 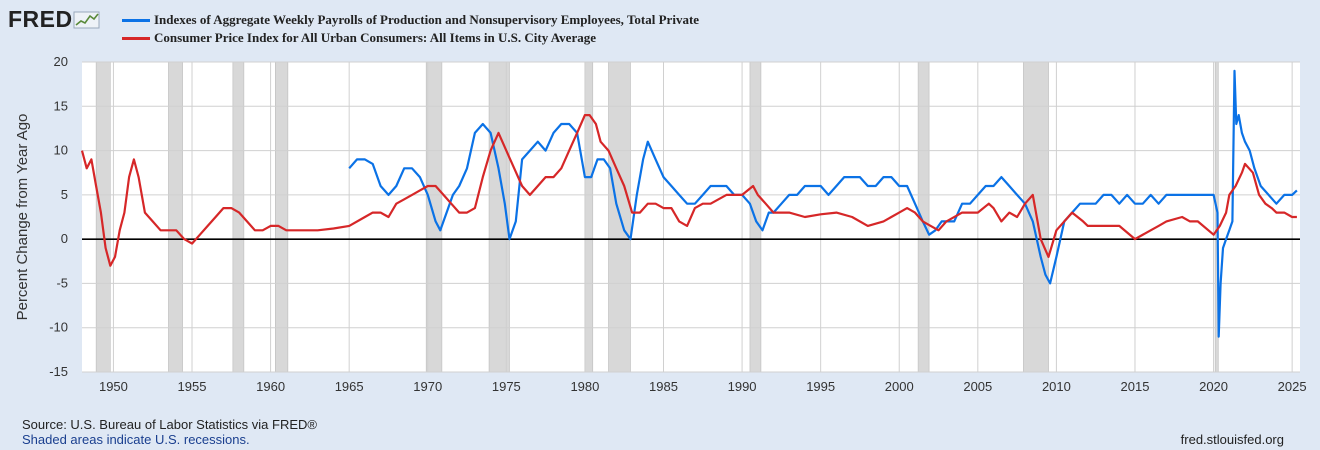 What do you see at coordinates (584, 386) in the screenshot?
I see `x-tick-label: 1980` at bounding box center [584, 386].